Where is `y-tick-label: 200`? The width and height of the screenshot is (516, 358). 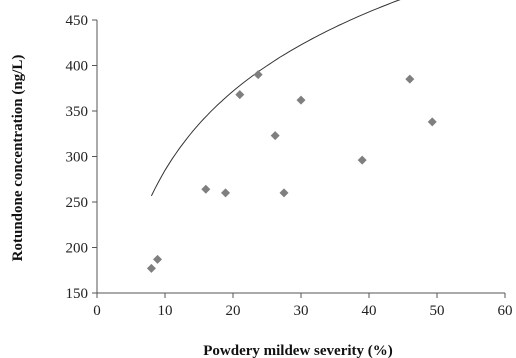 y-tick-label: 200 is located at coordinates (77, 249).